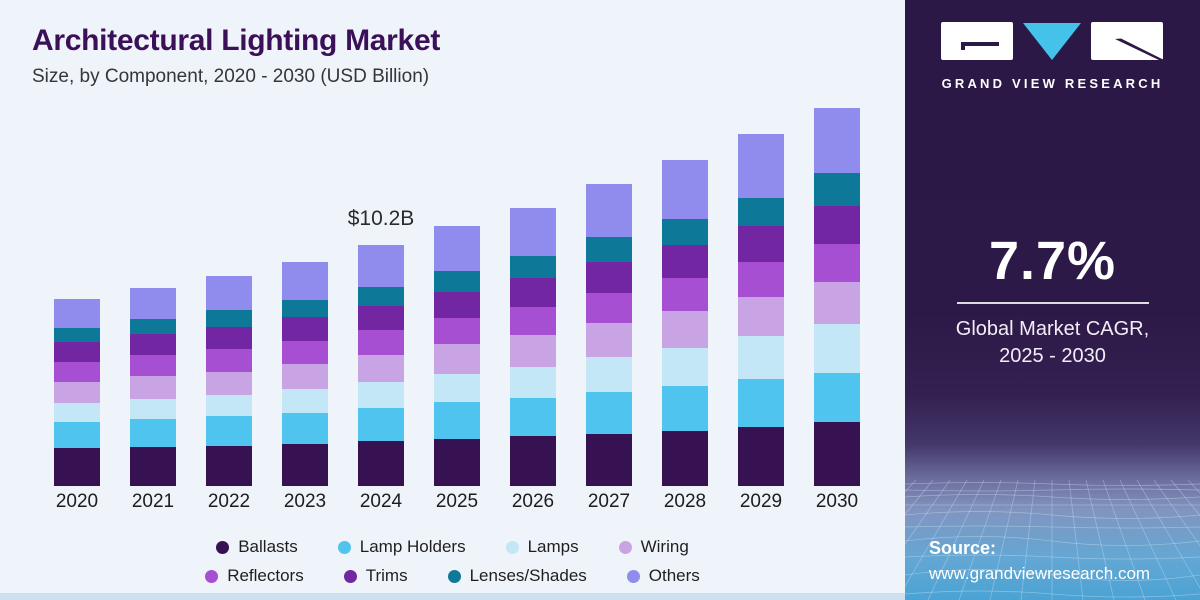 The height and width of the screenshot is (600, 1200). Describe the element at coordinates (381, 219) in the screenshot. I see `bar-value-annotation: $10.2B` at that location.